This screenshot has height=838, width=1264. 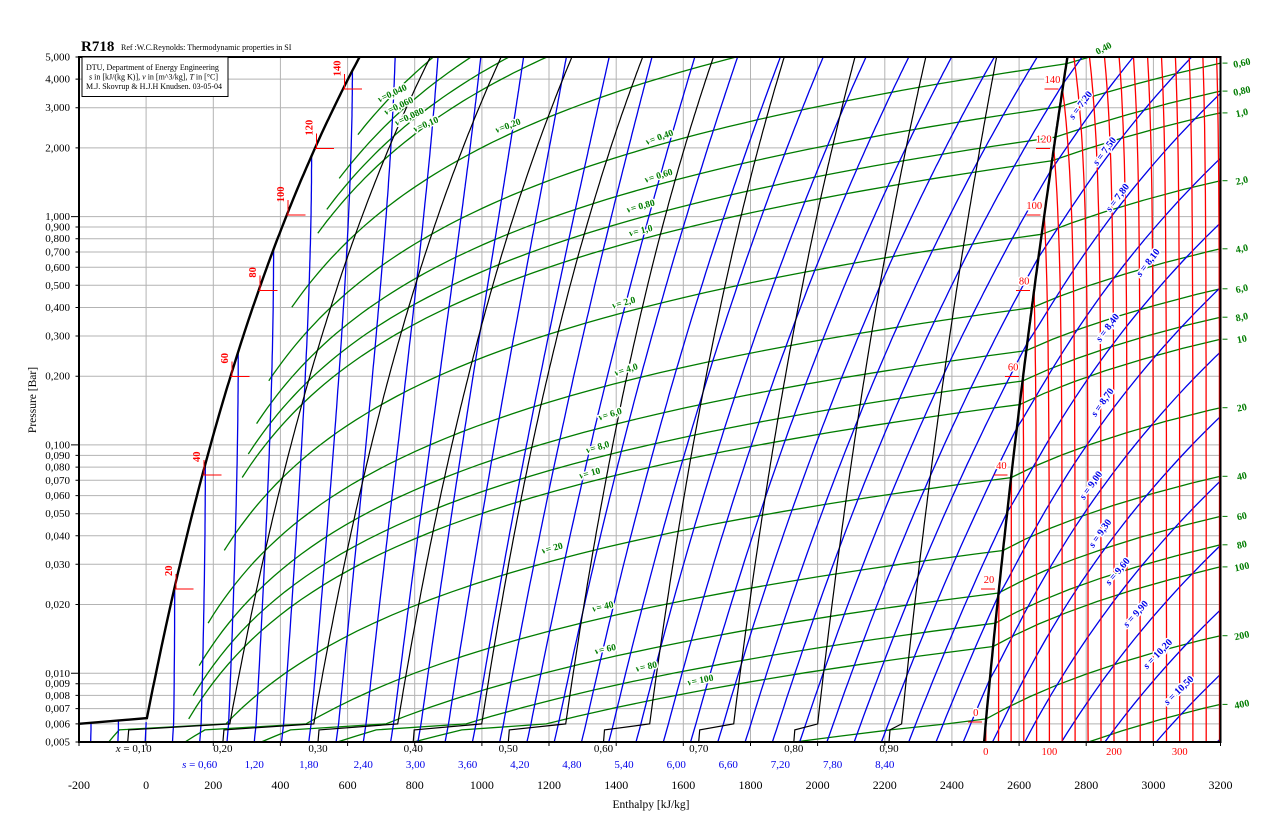 I want to click on svg-text: 4,0, so click(x=1242, y=249).